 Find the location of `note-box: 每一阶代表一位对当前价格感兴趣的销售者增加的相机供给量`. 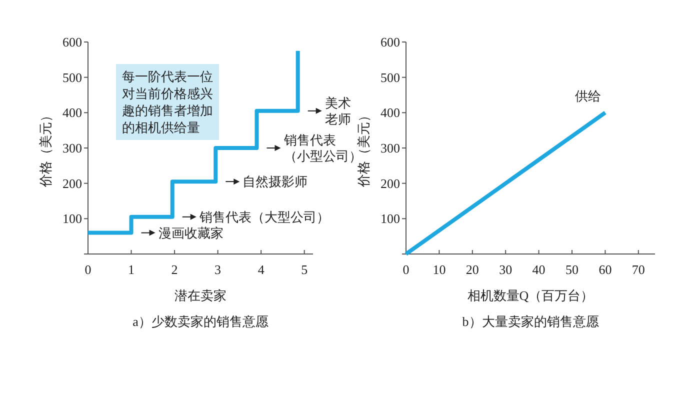

note-box: 每一阶代表一位对当前价格感兴趣的销售者增加的相机供给量 is located at coordinates (167, 102).